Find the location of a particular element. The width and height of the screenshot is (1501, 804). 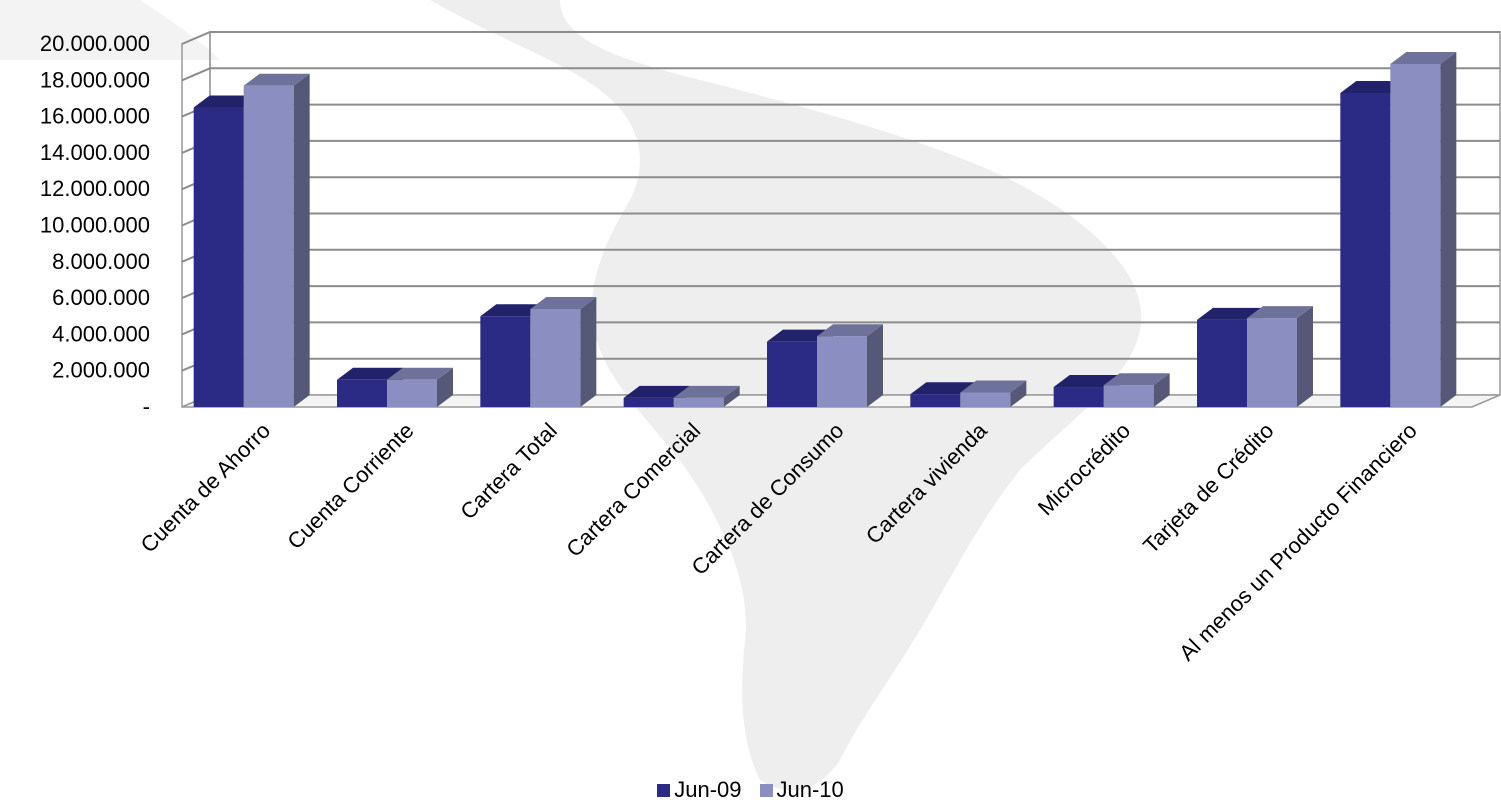

y-tick-label: 4.000.000 is located at coordinates (101, 333).